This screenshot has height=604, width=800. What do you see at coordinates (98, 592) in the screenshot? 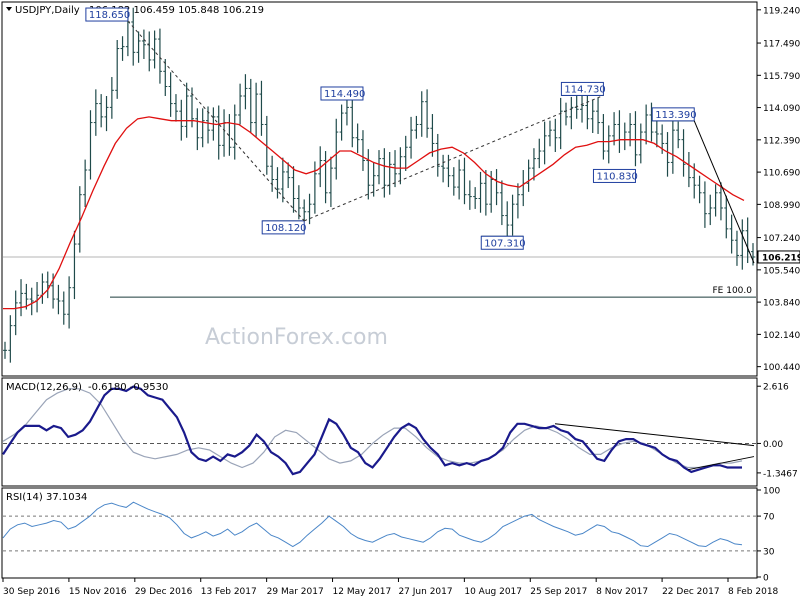
I see `date-label: 15 Nov 2016` at bounding box center [98, 592].